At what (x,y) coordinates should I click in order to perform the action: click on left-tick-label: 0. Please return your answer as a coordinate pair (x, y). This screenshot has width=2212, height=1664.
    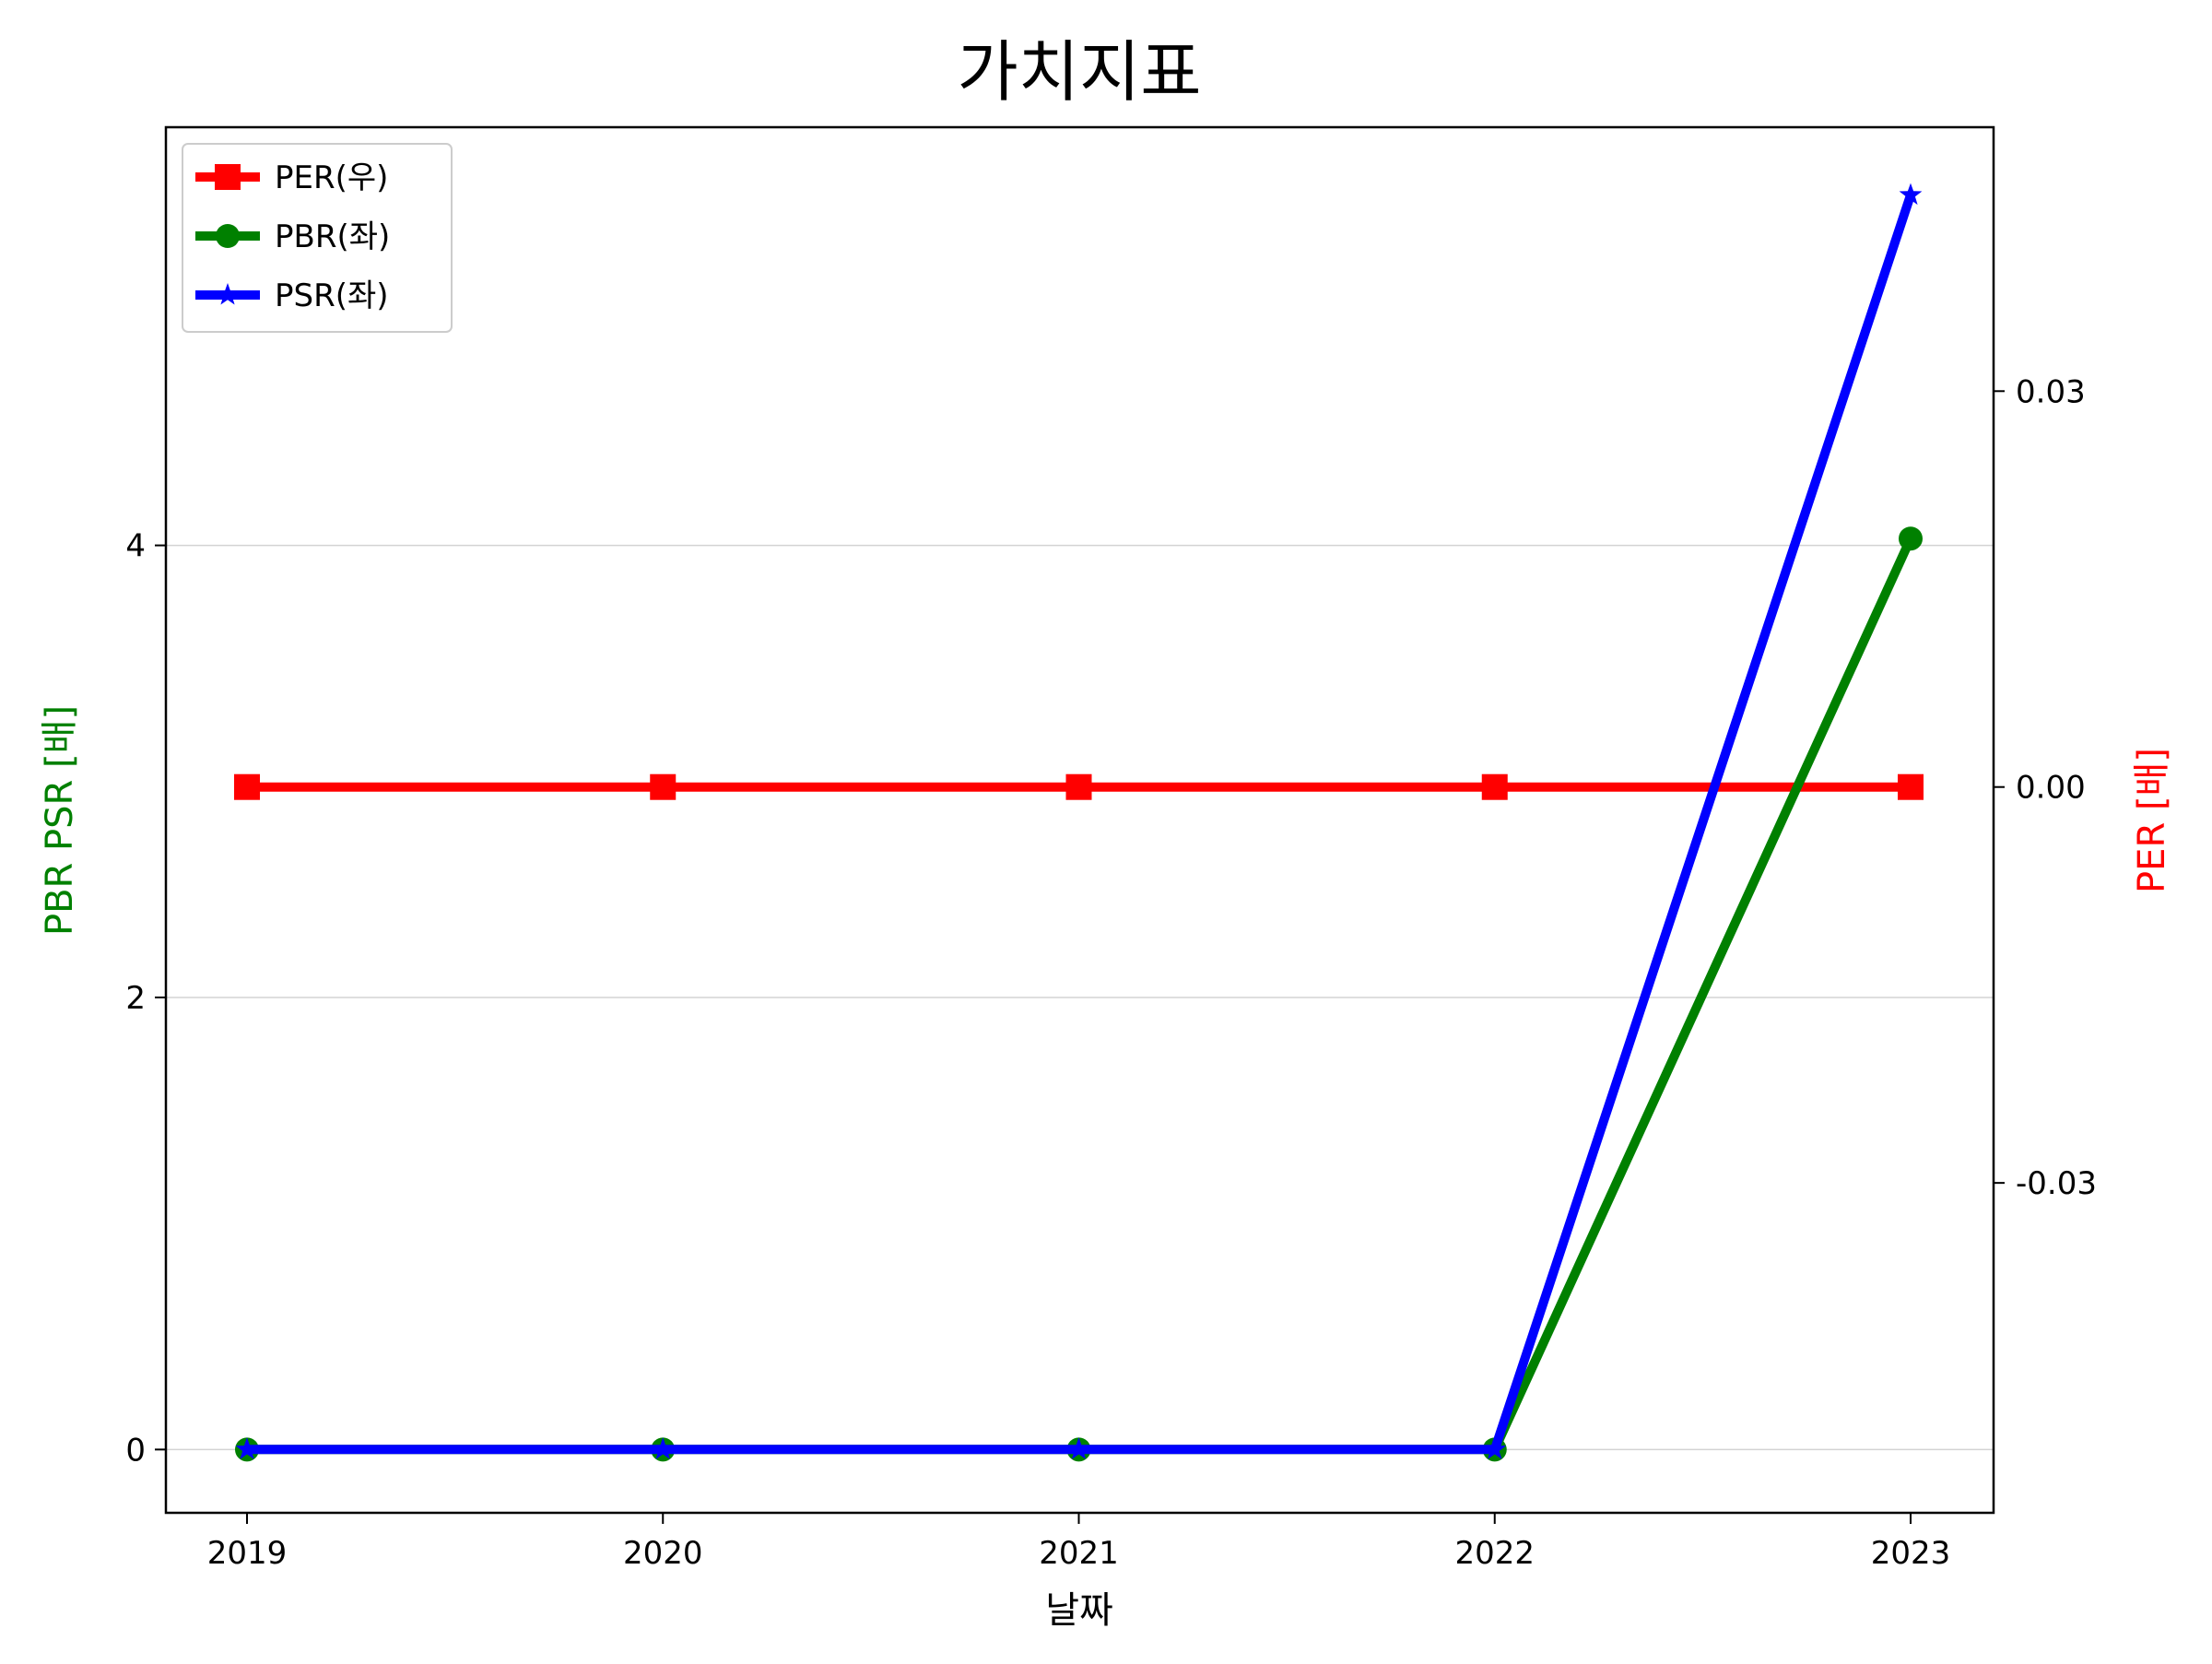
    Looking at the image, I should click on (135, 1450).